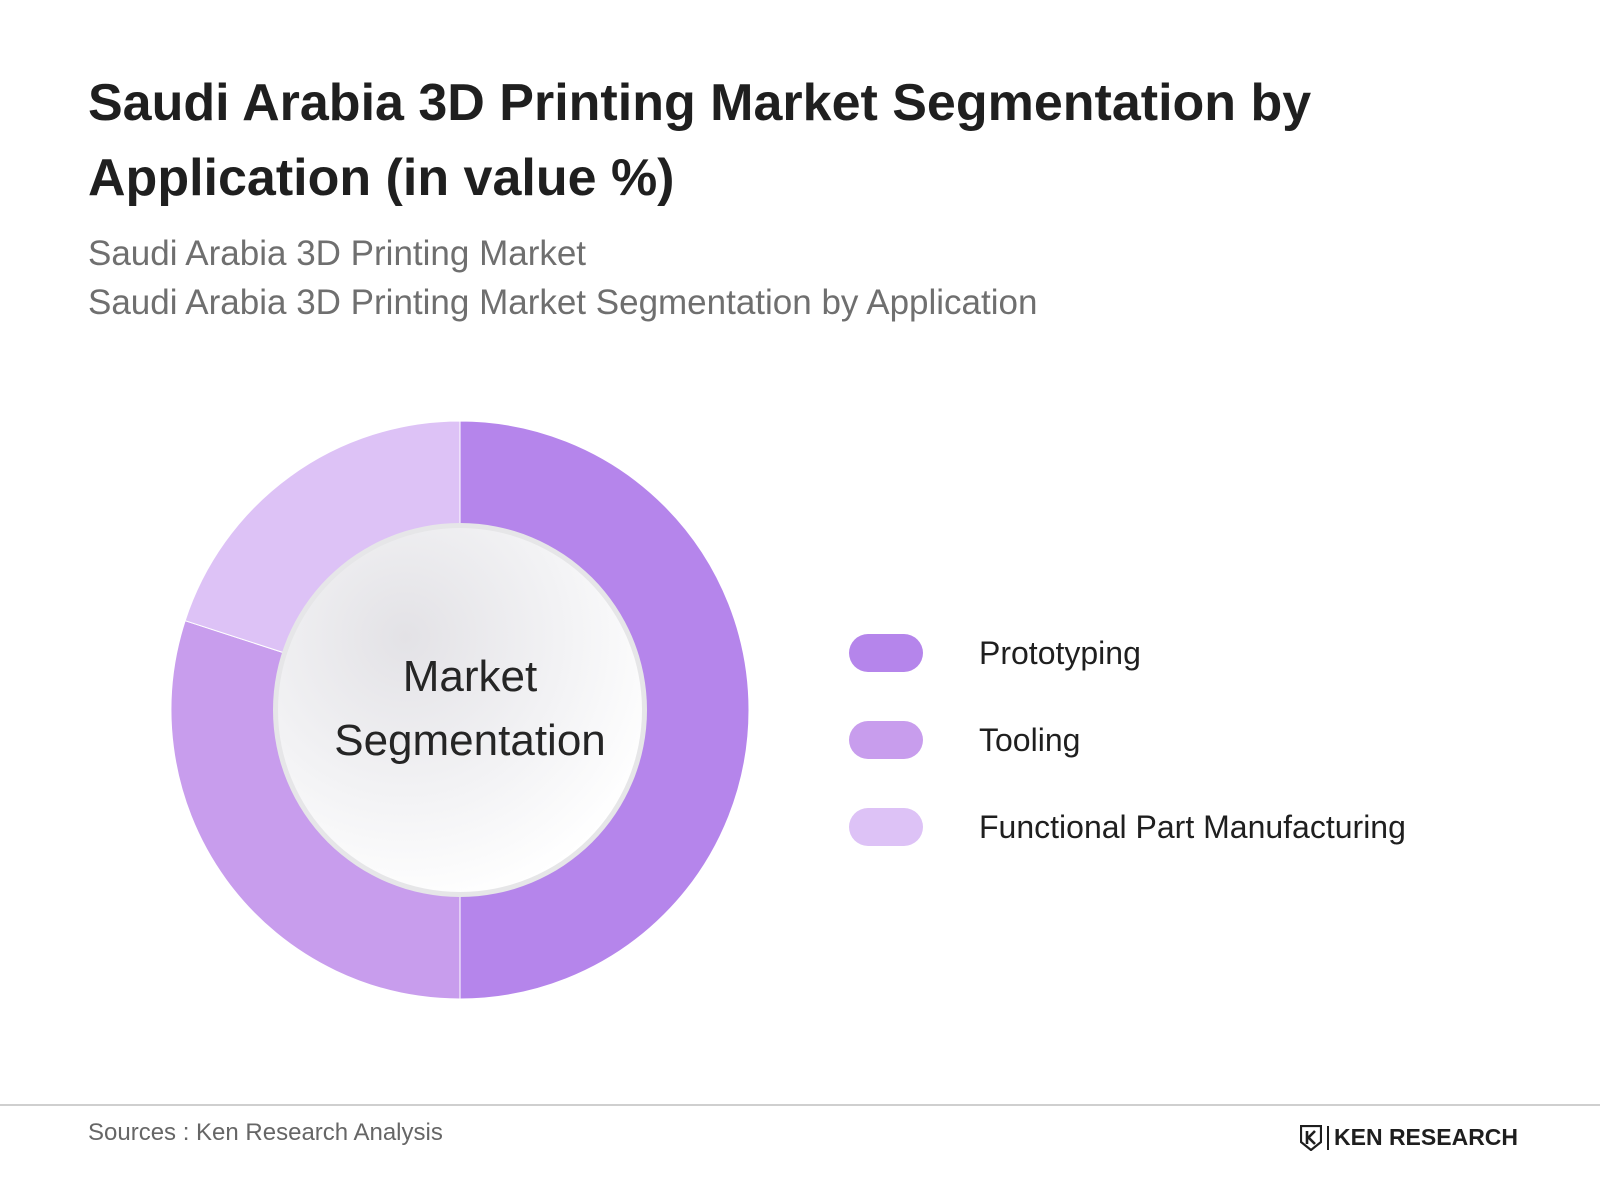 The width and height of the screenshot is (1600, 1200). What do you see at coordinates (1328, 1137) in the screenshot?
I see `logo-separator` at bounding box center [1328, 1137].